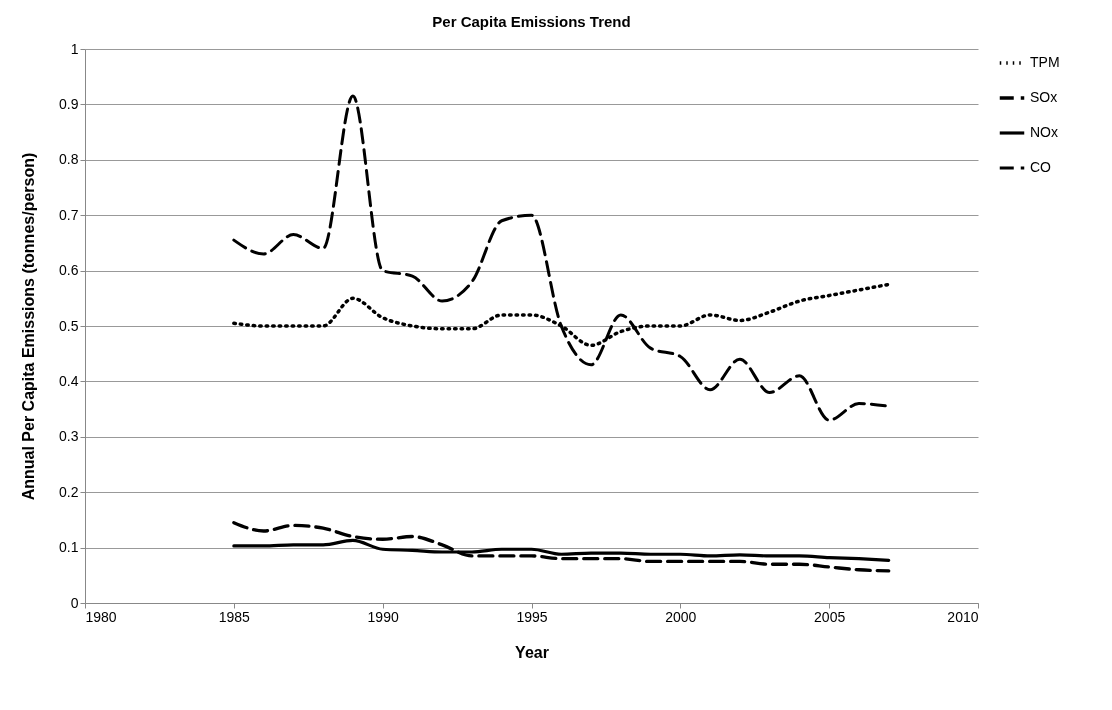 This screenshot has height=710, width=1112. What do you see at coordinates (69, 103) in the screenshot?
I see `y-tick-label: 0.9` at bounding box center [69, 103].